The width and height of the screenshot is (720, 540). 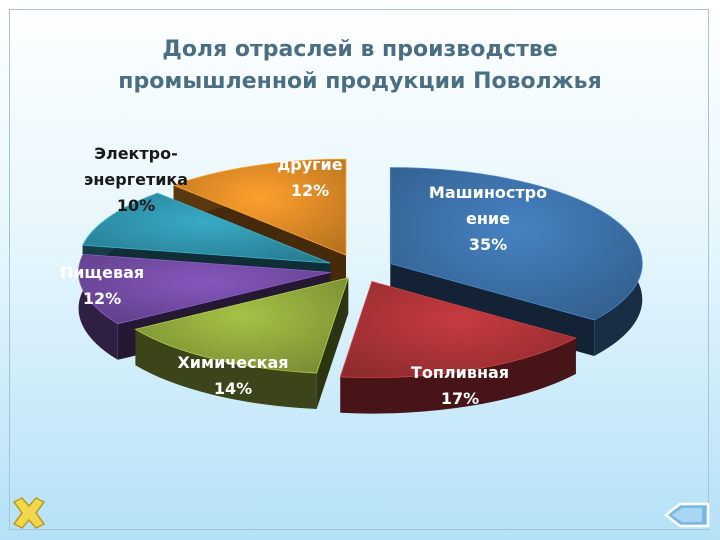 I want to click on slice-label-1: Машиностро ение 35%, so click(x=488, y=218).